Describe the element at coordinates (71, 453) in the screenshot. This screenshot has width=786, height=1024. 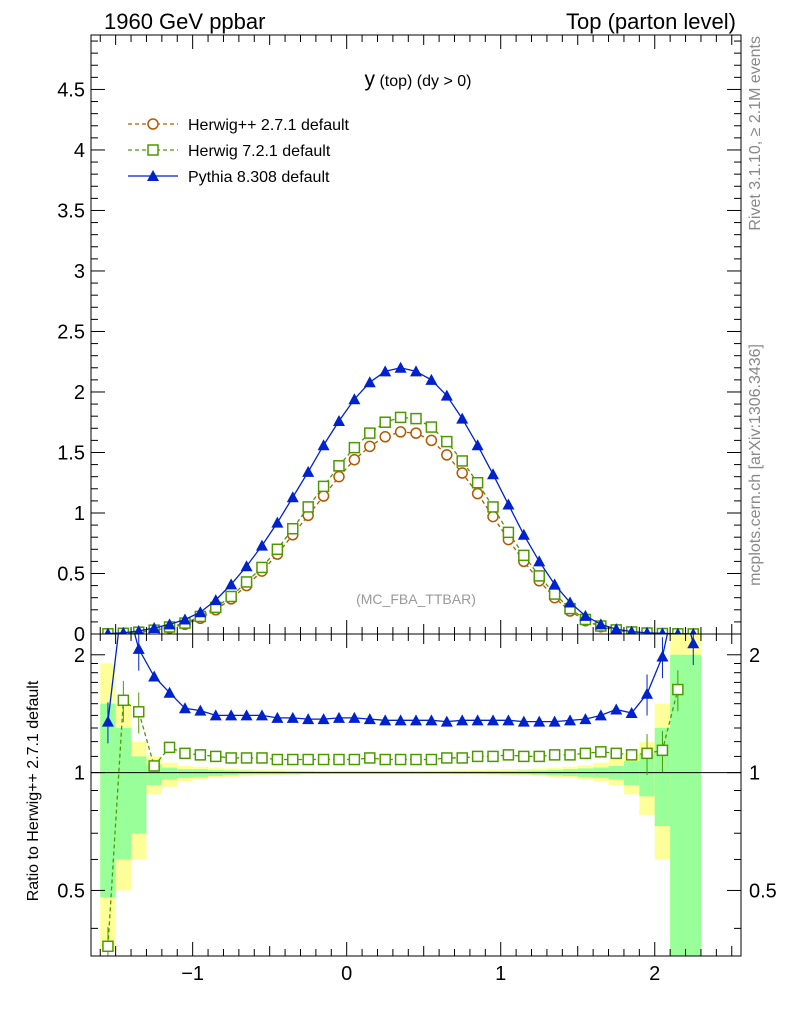
I see `main-y-tick-label: 1.5` at that location.